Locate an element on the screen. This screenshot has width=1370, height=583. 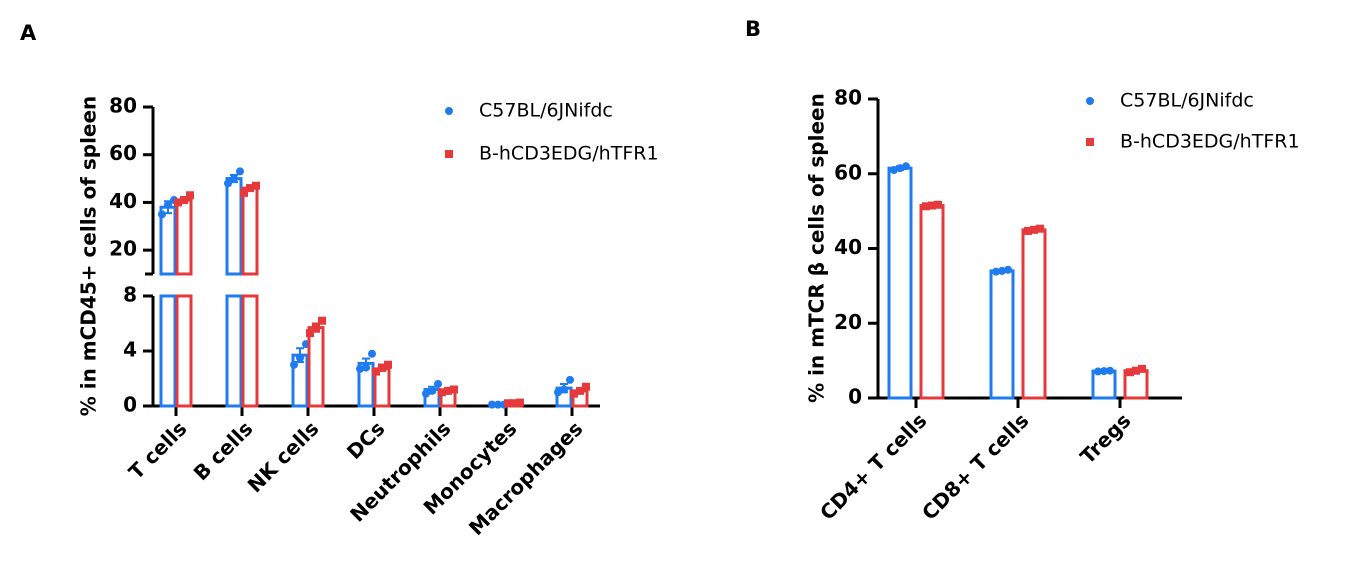
x-tick-label: DCs is located at coordinates (366, 440).